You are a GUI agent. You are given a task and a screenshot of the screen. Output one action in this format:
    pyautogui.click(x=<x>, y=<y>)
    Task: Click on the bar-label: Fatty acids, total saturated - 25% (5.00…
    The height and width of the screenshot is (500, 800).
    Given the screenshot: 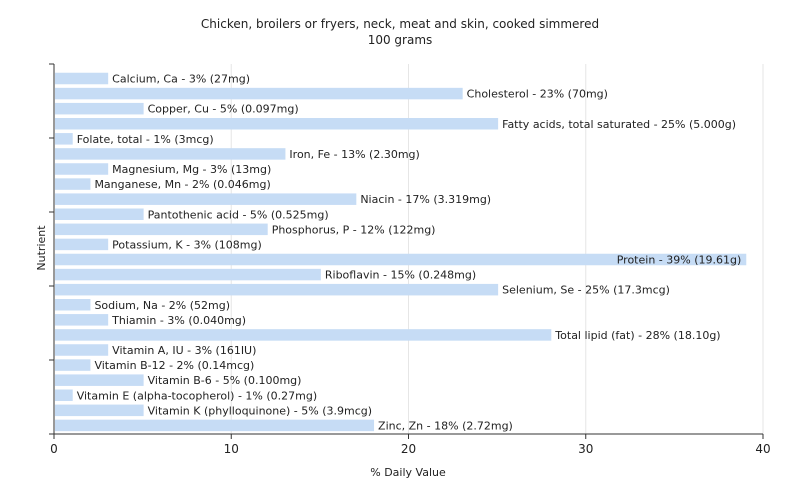 What is the action you would take?
    pyautogui.click(x=619, y=124)
    